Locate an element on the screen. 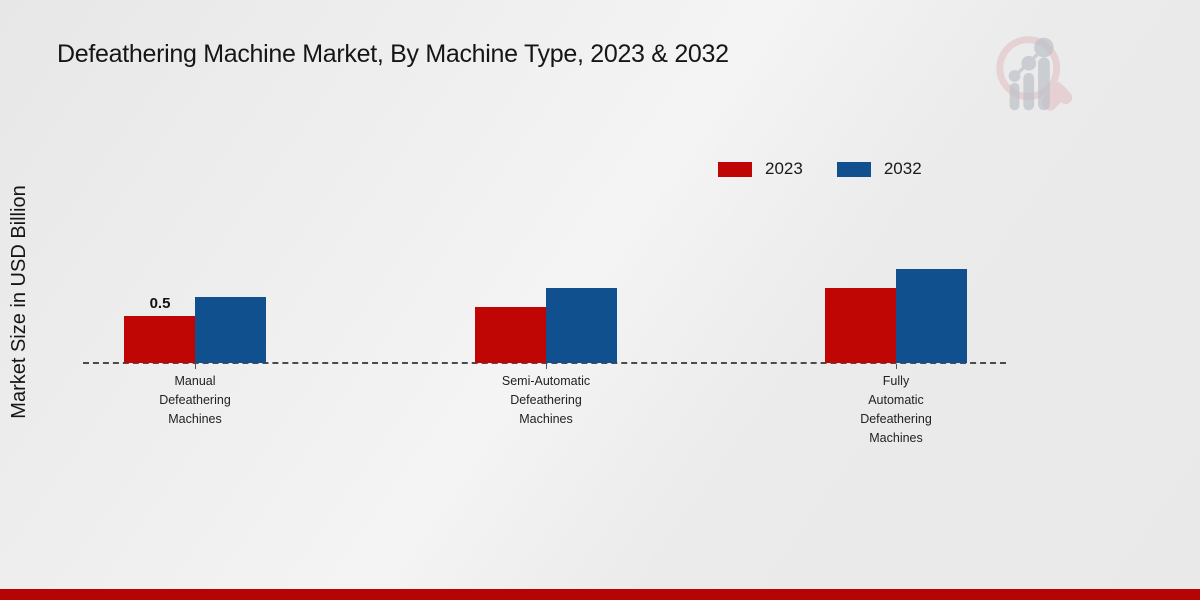 The image size is (1200, 600). category-label: Semi-Automatic Defeathering Machines is located at coordinates (546, 400).